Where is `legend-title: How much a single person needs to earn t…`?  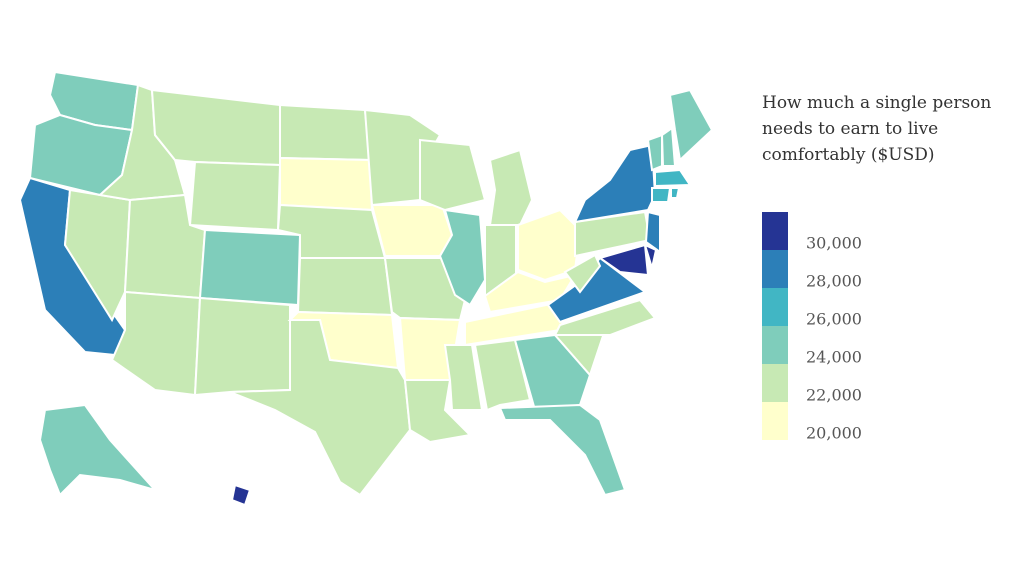 legend-title: How much a single person needs to earn t… is located at coordinates (876, 129).